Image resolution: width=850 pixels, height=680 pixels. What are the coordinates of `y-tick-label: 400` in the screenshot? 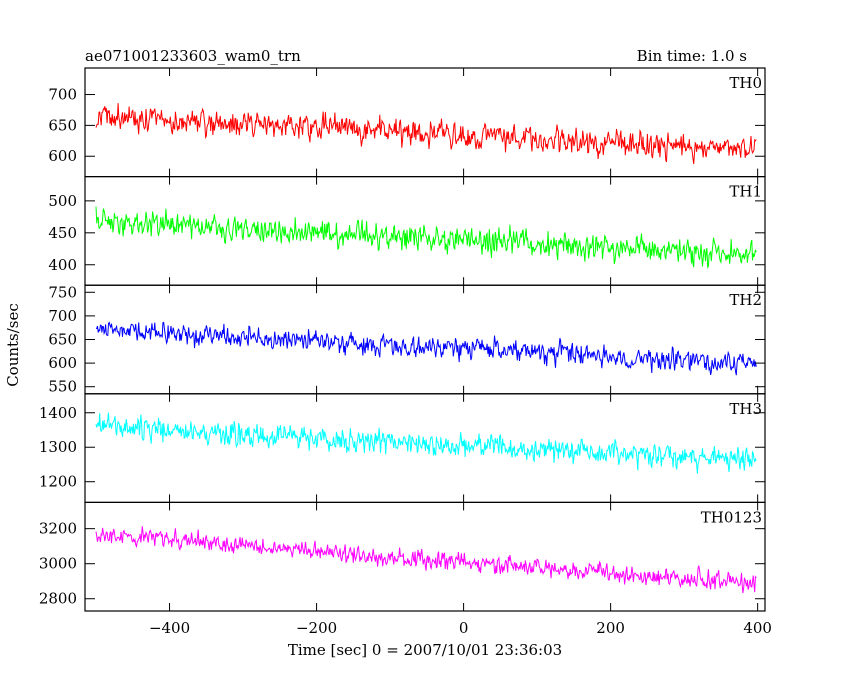 It's located at (62, 265).